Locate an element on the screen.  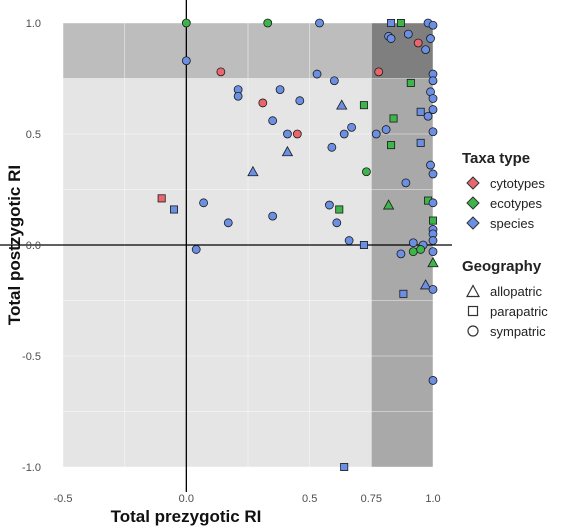
legend-label: species is located at coordinates (512, 223).